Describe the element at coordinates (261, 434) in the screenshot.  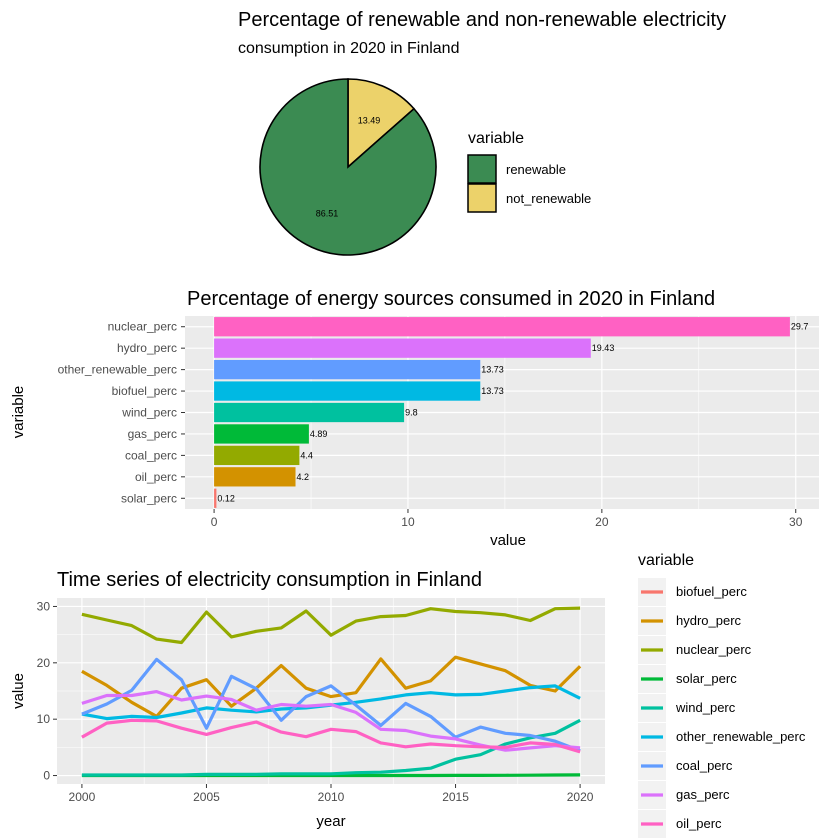
I see `bar-gas-perc` at that location.